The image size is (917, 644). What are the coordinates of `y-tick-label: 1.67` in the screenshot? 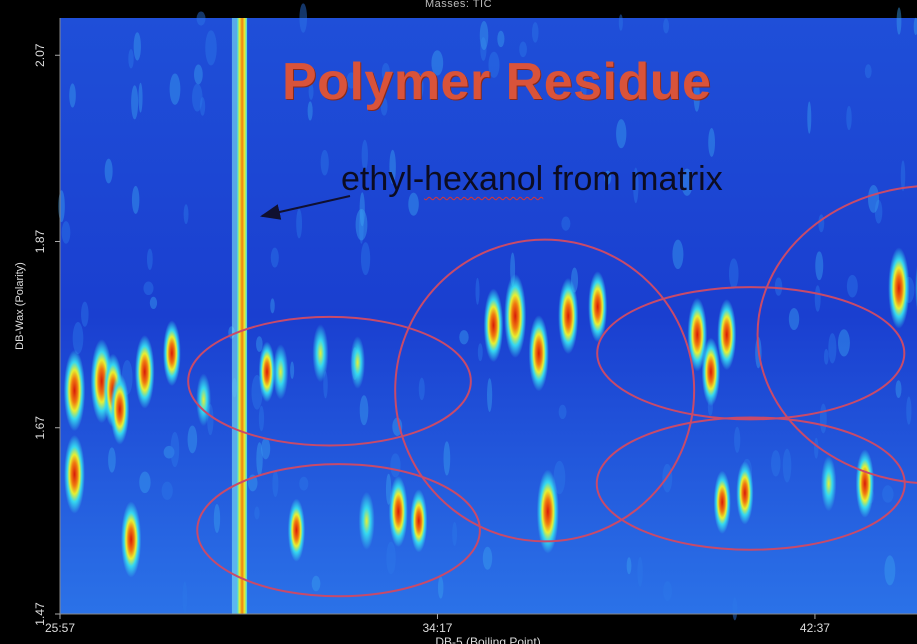 It's located at (40, 428).